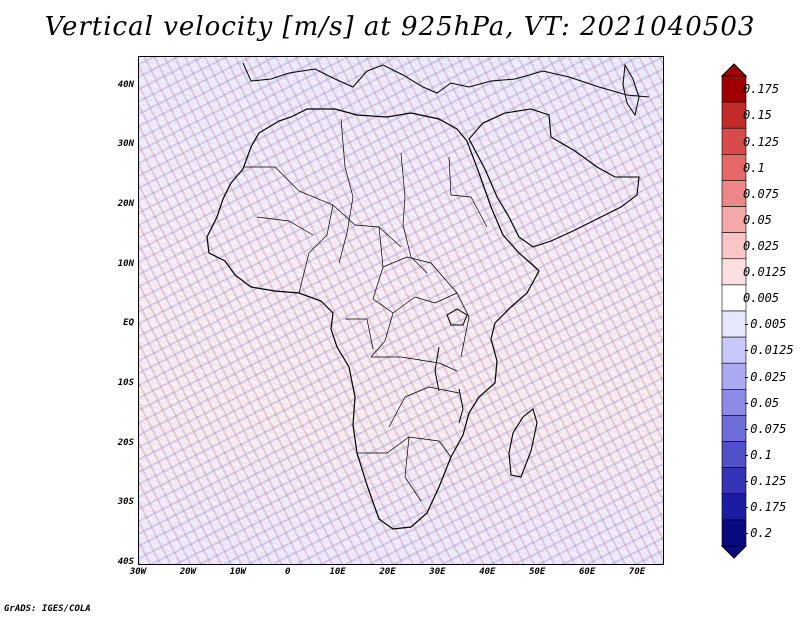 The height and width of the screenshot is (618, 800). What do you see at coordinates (125, 442) in the screenshot?
I see `lat-tick-label: 20S` at bounding box center [125, 442].